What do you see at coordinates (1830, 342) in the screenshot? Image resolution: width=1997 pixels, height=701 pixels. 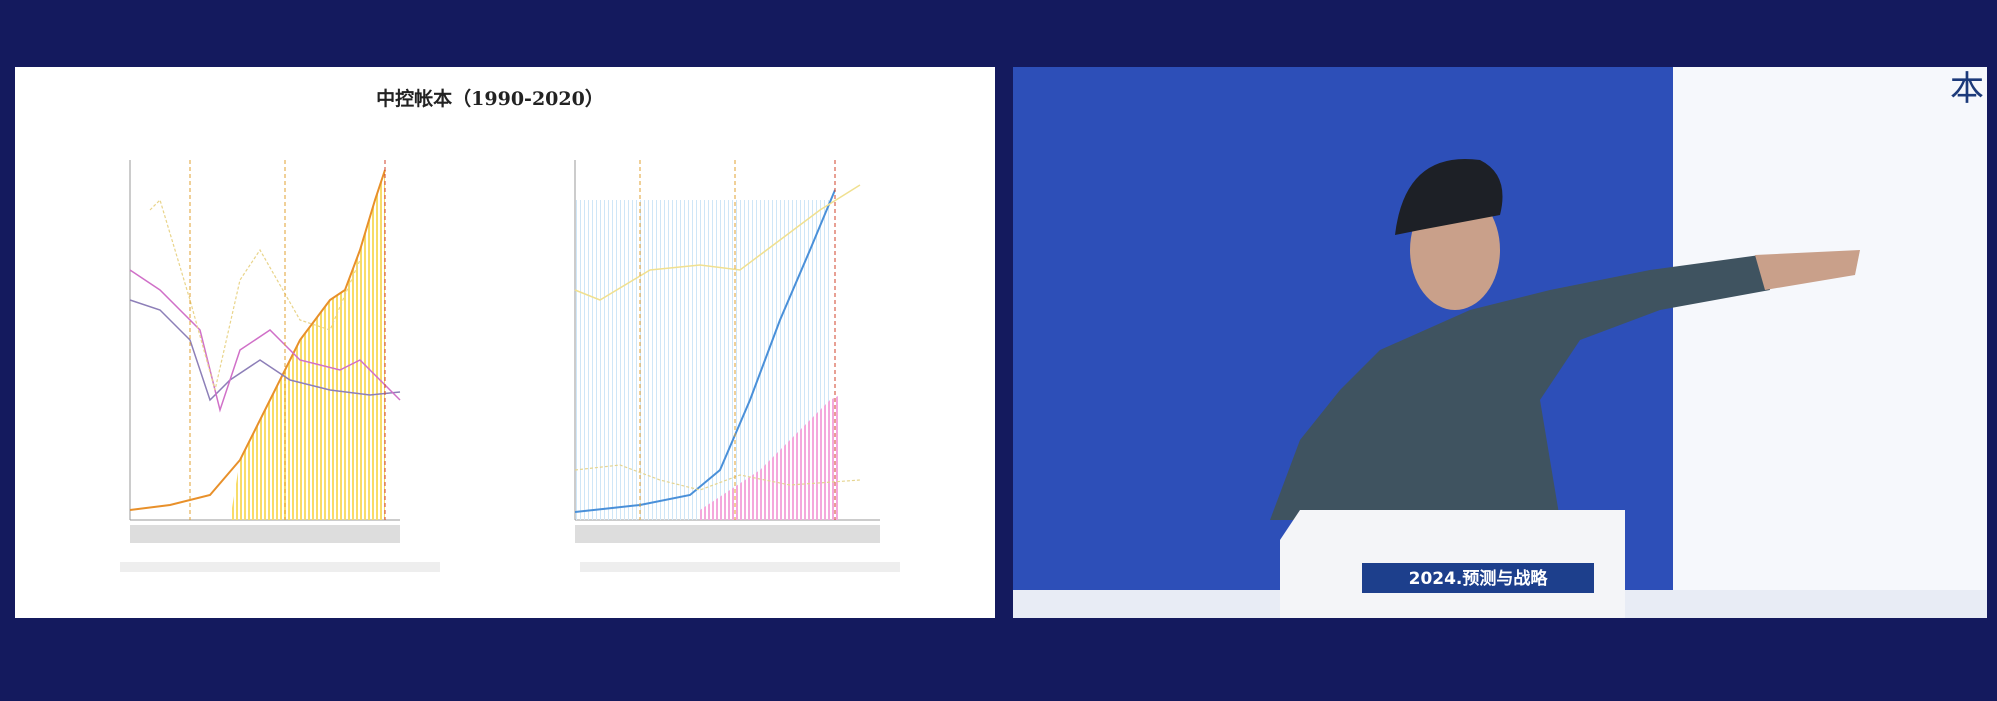 I see `projection-screen` at bounding box center [1830, 342].